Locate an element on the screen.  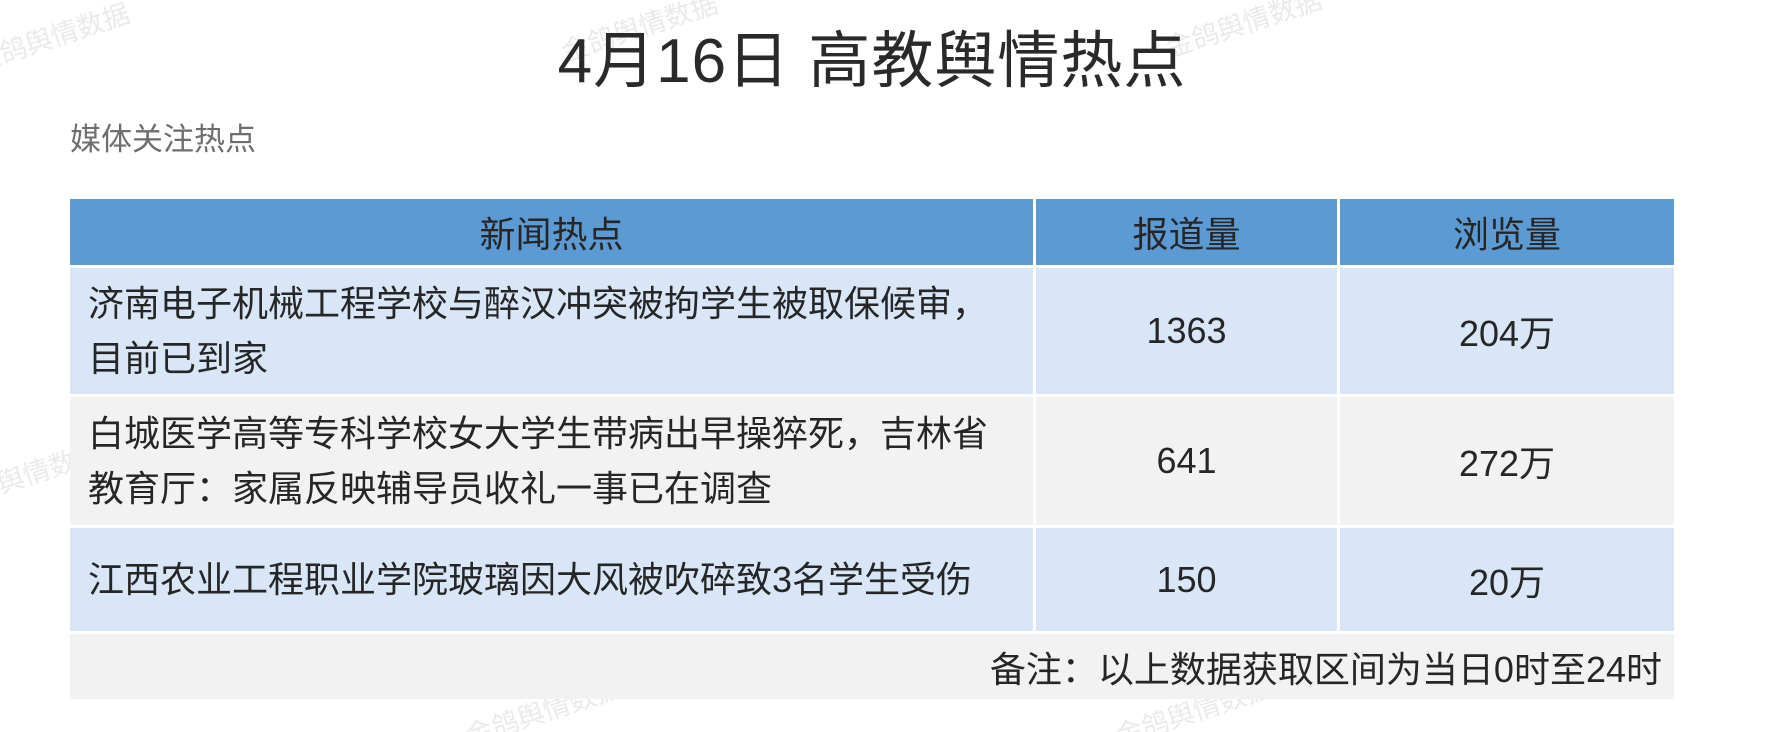
table-row-reports: 150 is located at coordinates (1186, 579).